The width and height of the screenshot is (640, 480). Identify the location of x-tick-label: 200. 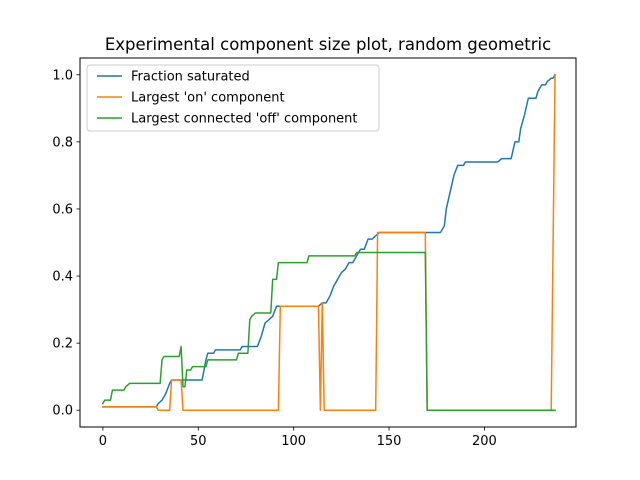
(484, 441).